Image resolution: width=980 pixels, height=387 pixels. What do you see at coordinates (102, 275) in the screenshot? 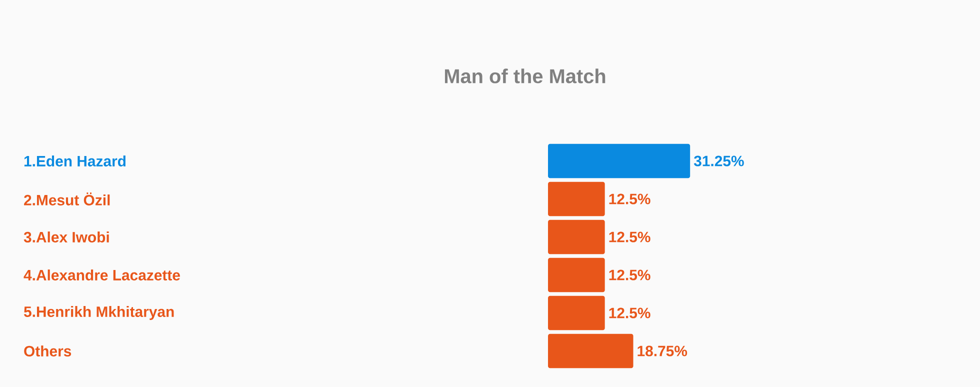
I see `y-tick-label: 4.Alexandre Lacazette` at bounding box center [102, 275].